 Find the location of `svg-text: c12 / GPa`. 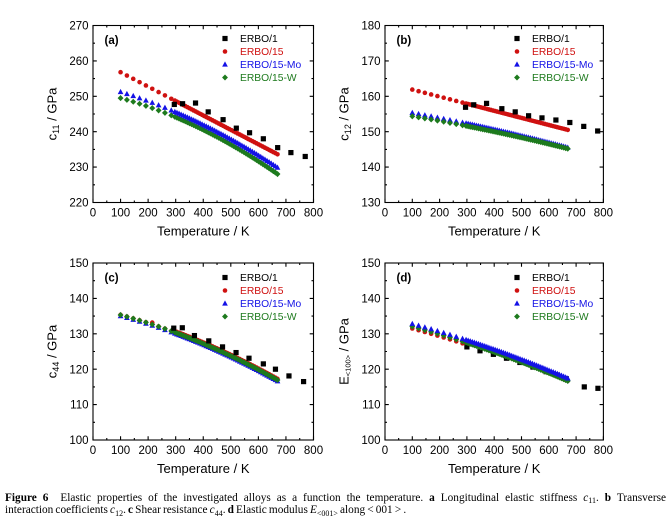

svg-text: c12 / GPa is located at coordinates (345, 114).